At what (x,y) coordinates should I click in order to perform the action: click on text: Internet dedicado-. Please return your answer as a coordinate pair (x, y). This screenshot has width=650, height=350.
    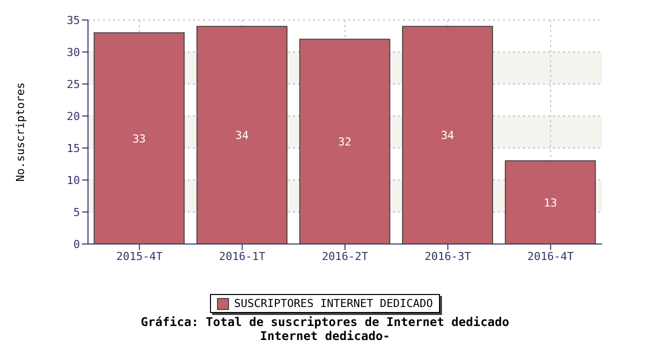
    Looking at the image, I should click on (325, 336).